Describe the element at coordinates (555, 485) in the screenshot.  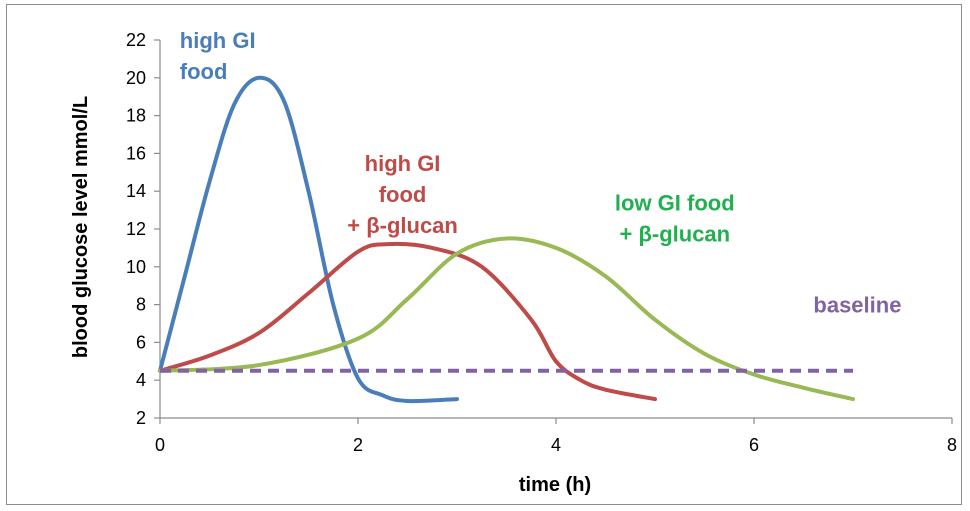
I see `x-axis-title: time (h)` at that location.